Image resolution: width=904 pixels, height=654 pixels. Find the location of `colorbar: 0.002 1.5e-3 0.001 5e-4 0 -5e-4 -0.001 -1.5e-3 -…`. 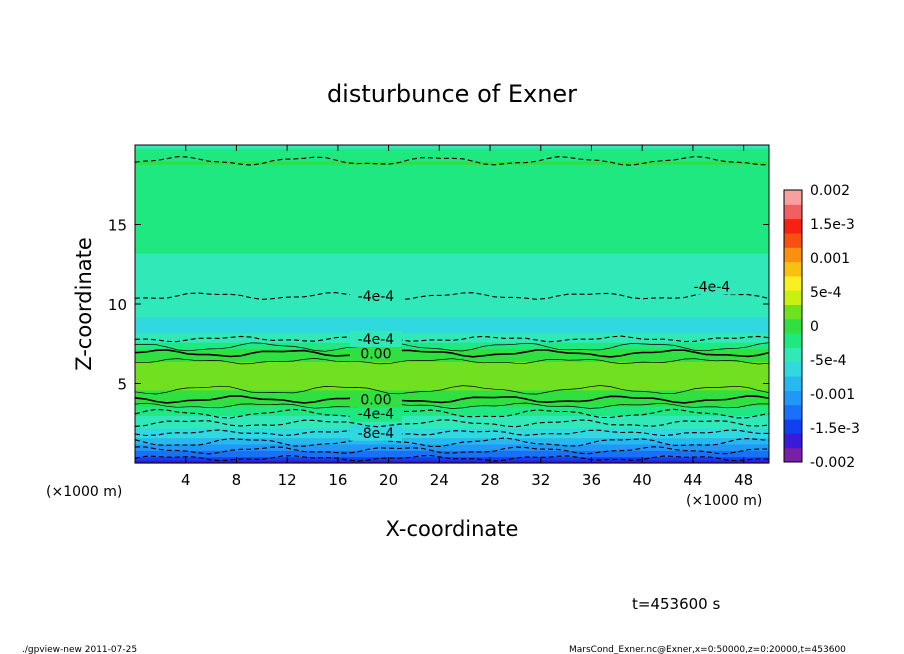

colorbar: 0.002 1.5e-3 0.001 5e-4 0 -5e-4 -0.001 -1.5e-3 -… is located at coordinates (821, 327).